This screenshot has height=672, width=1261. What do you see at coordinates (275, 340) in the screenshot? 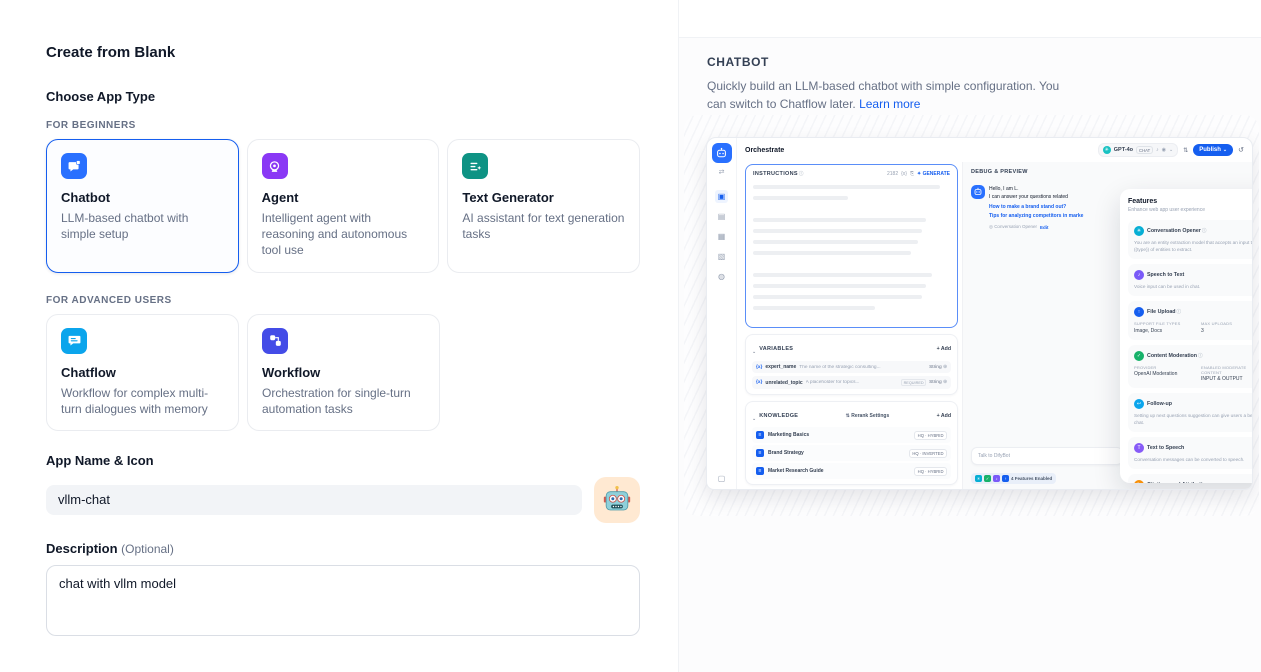
I see `workflow-icon` at bounding box center [275, 340].